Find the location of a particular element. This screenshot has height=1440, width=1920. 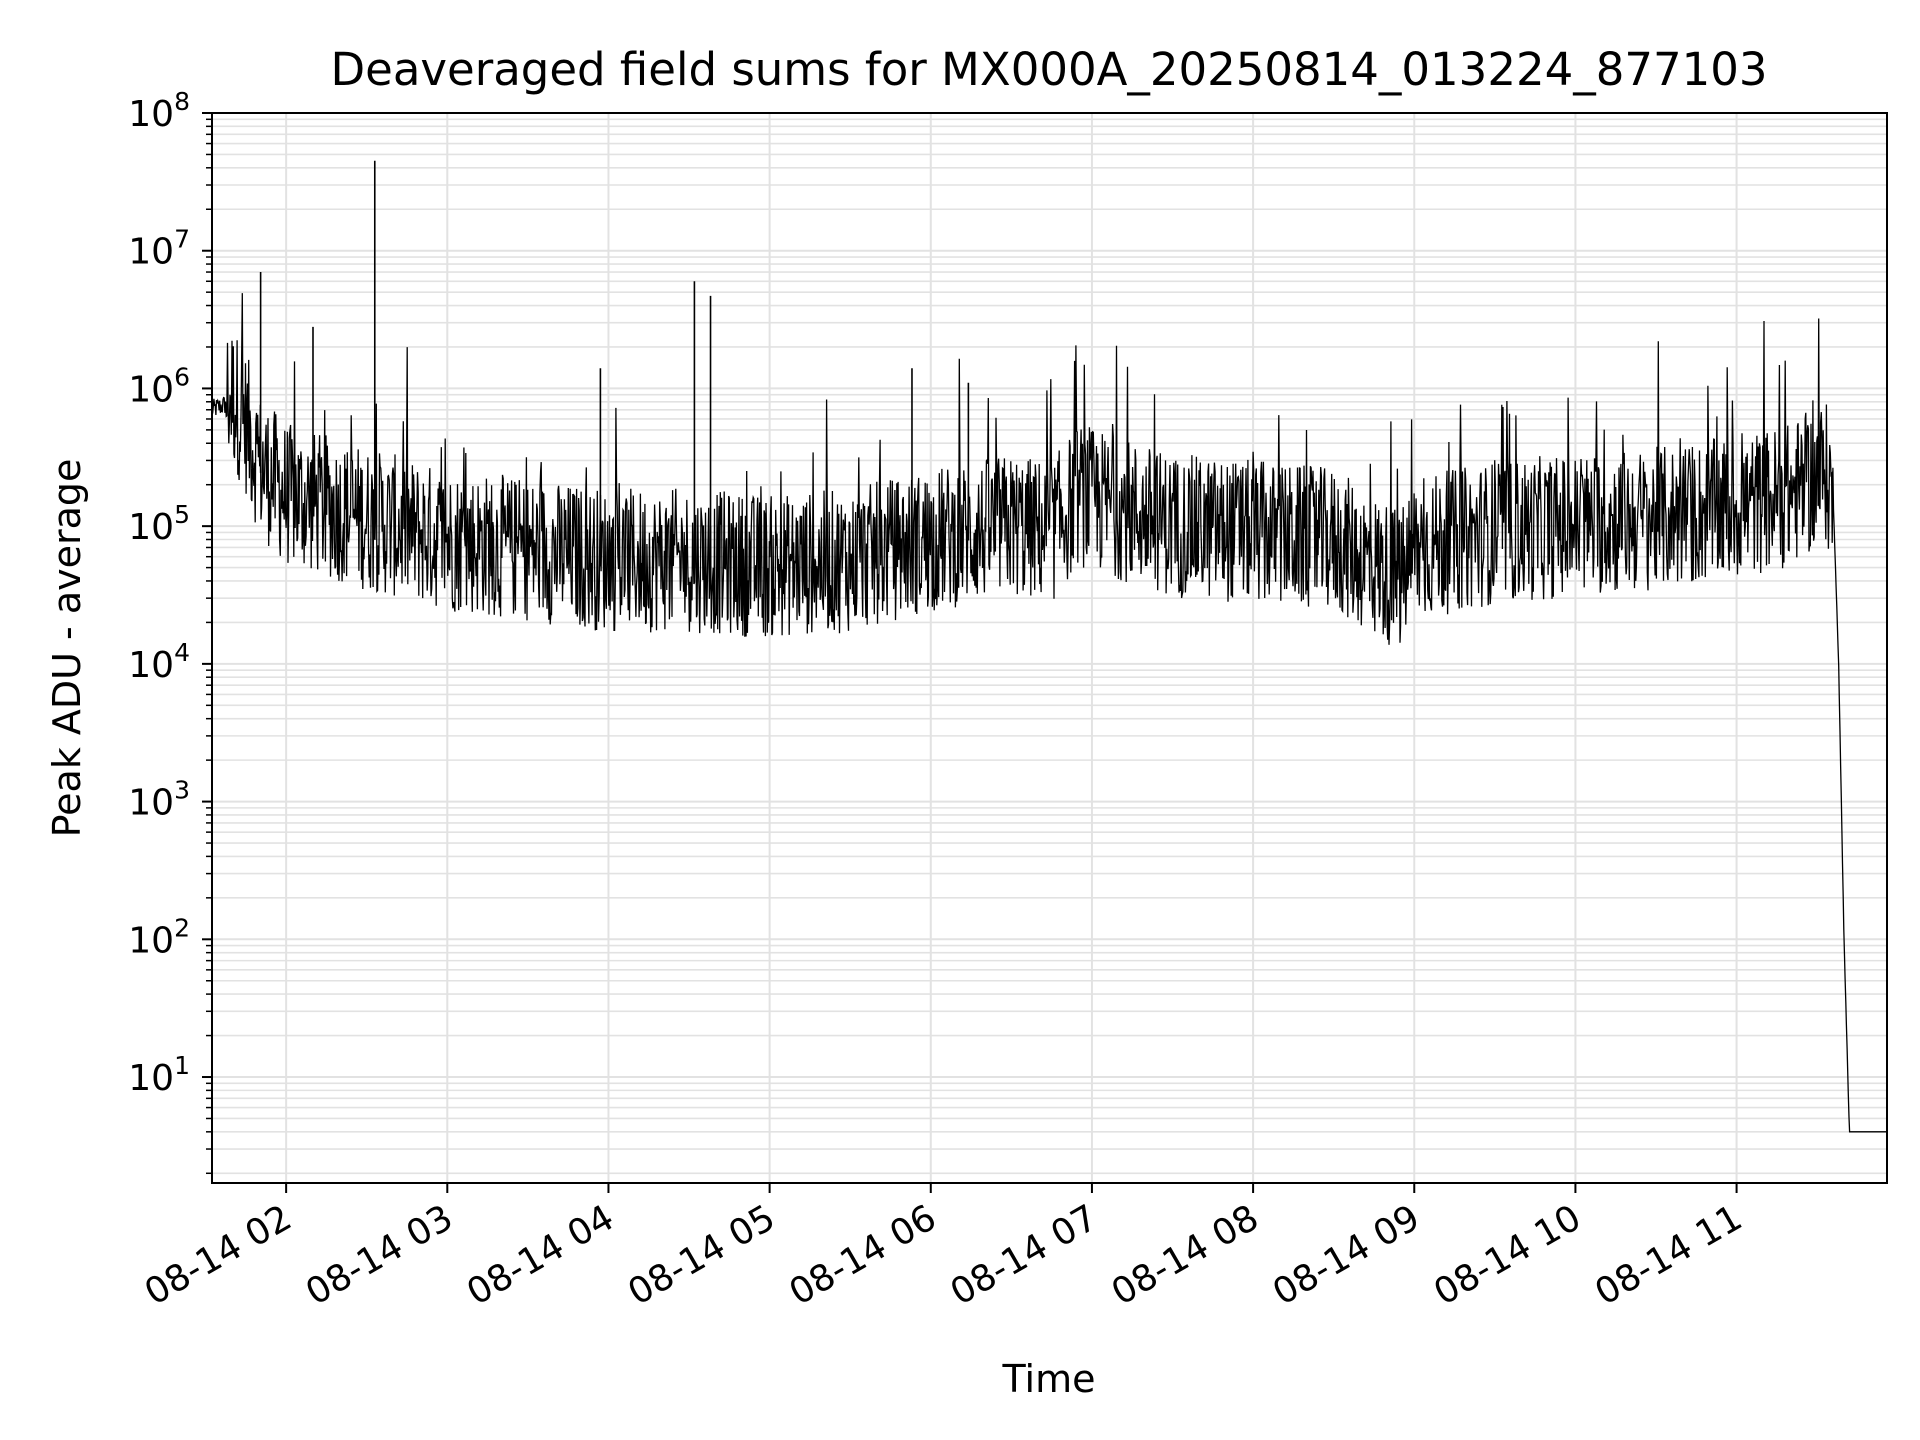

y-tick-label: 10⁸ is located at coordinates (159, 111).